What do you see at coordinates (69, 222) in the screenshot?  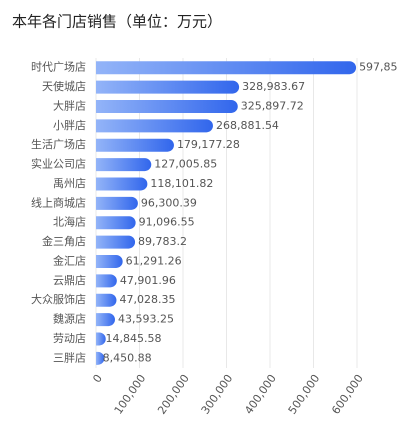 I see `y-tick-label: 北海店` at bounding box center [69, 222].